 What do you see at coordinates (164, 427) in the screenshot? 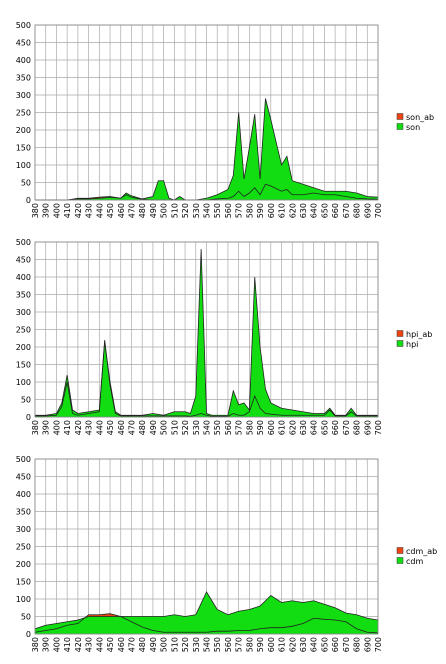
I see `x-tick-label: 500` at bounding box center [164, 427].